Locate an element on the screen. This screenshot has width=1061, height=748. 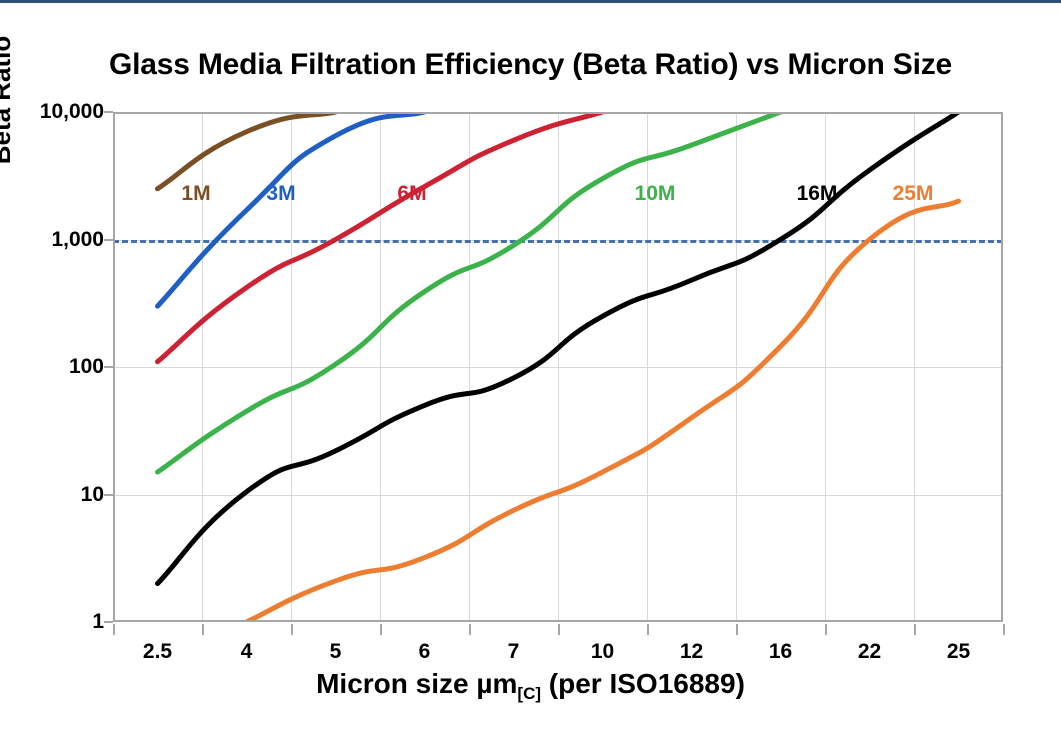
x-axis-title-subscript: [C] is located at coordinates (529, 693).